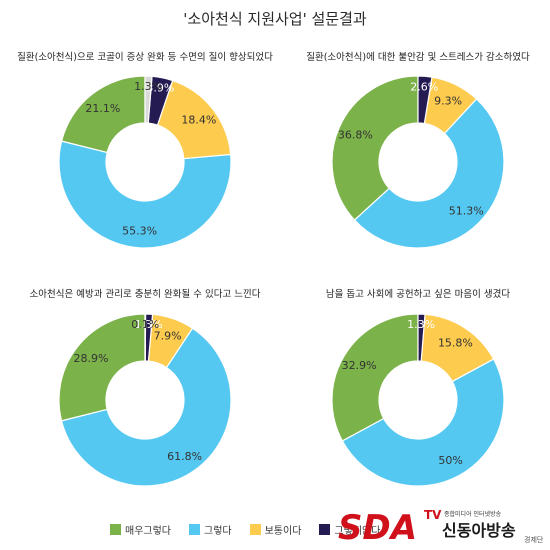 This screenshot has height=550, width=550. Describe the element at coordinates (102, 108) in the screenshot. I see `slice-label: 21.1%` at that location.